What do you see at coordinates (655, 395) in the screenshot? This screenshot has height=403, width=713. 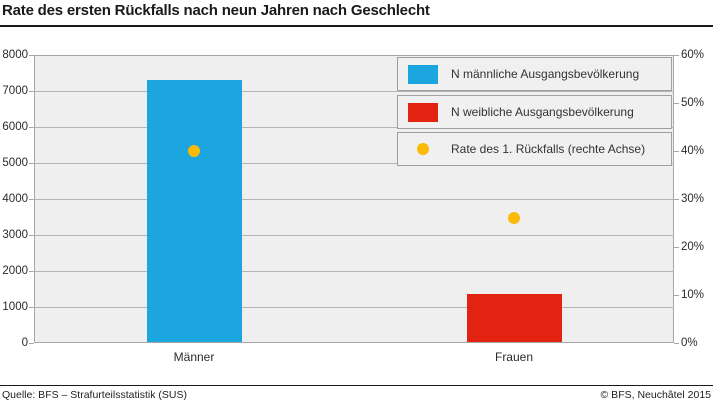 I see `copyright-note: © BFS, Neuchâtel 2015` at bounding box center [655, 395].